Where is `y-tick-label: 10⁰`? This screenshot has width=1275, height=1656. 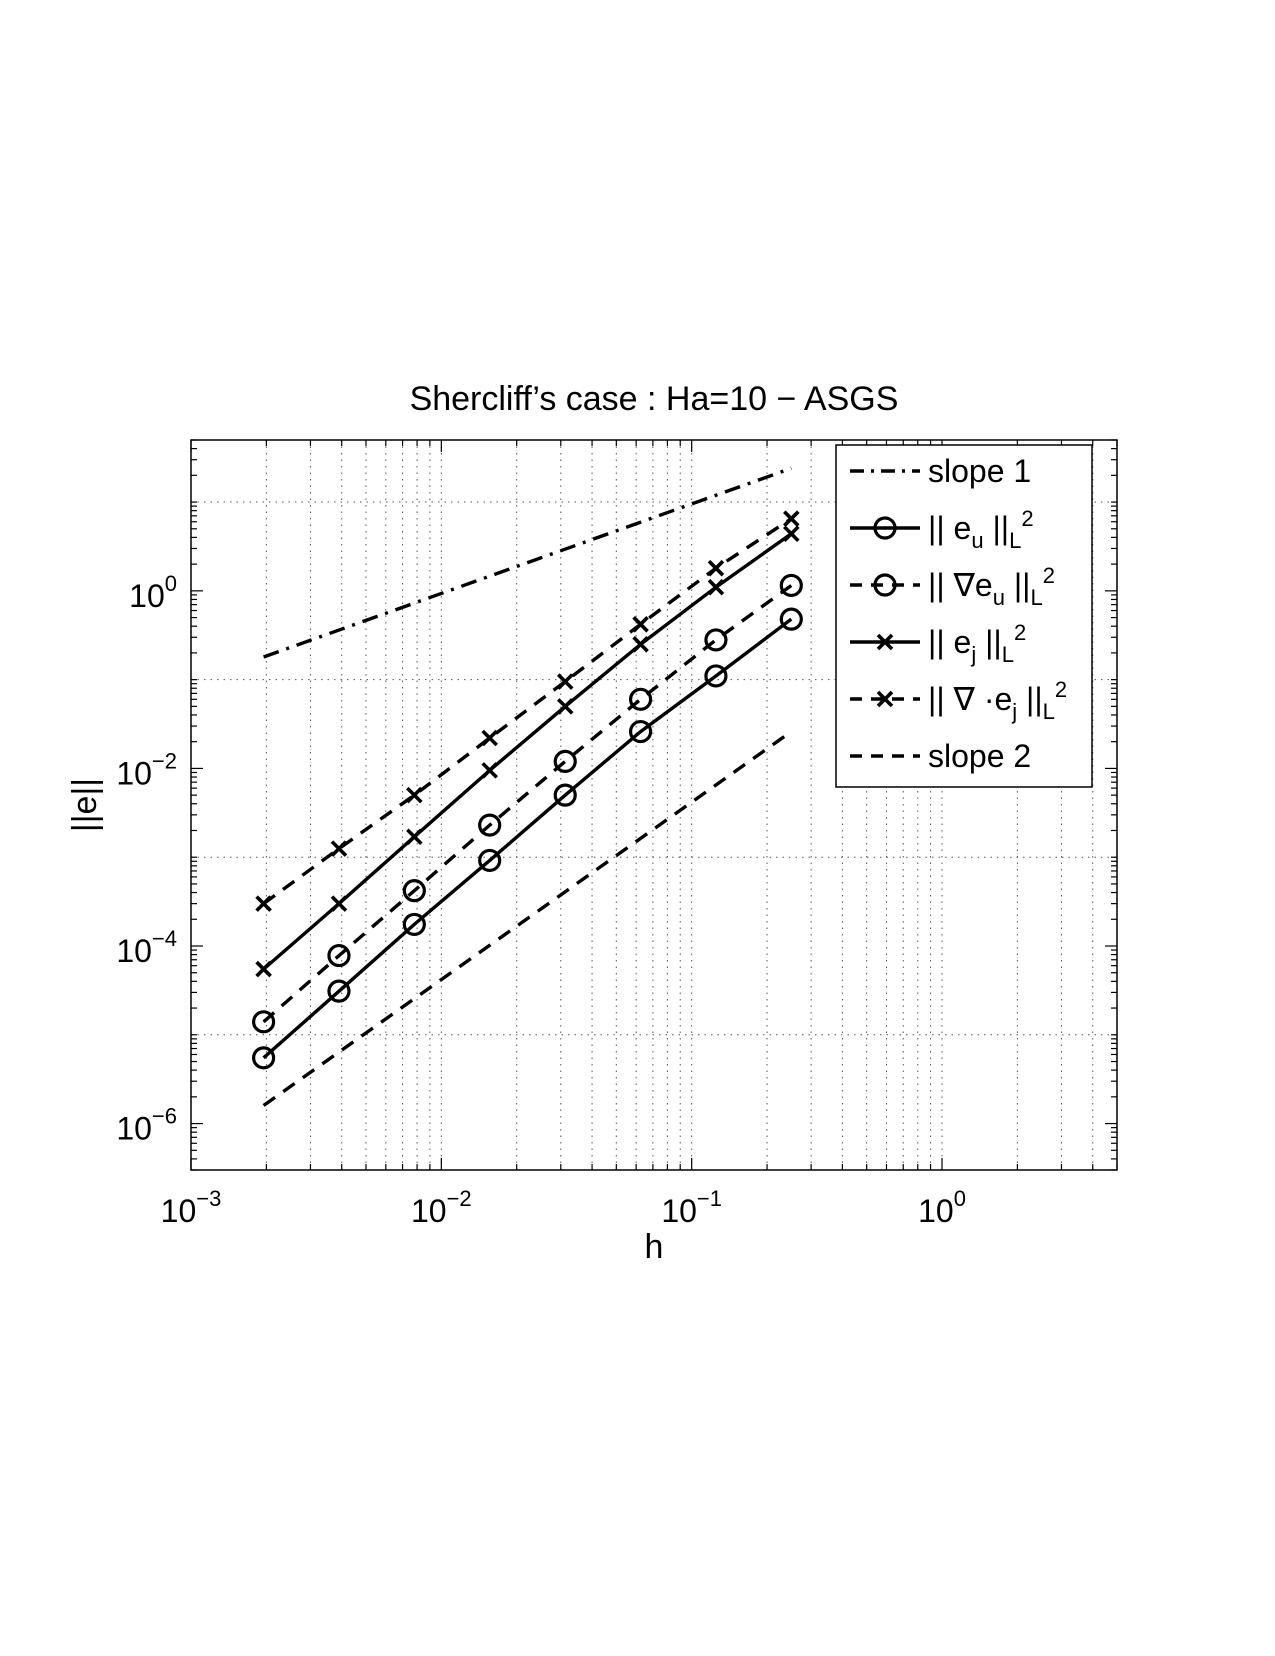 y-tick-label: 10⁰ is located at coordinates (153, 592).